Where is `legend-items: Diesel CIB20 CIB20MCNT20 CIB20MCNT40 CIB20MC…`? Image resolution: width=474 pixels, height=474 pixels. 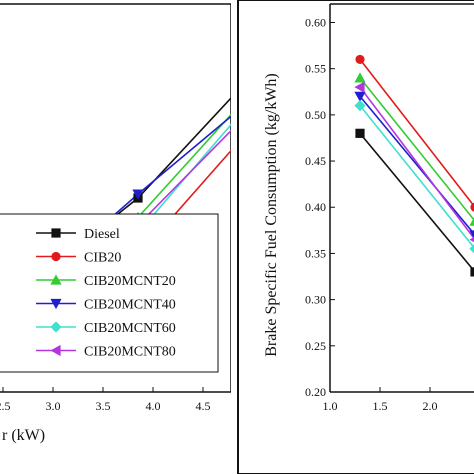
legend-items: Diesel CIB20 CIB20MCNT20 CIB20MCNT40 CIB20MC… is located at coordinates (106, 293).